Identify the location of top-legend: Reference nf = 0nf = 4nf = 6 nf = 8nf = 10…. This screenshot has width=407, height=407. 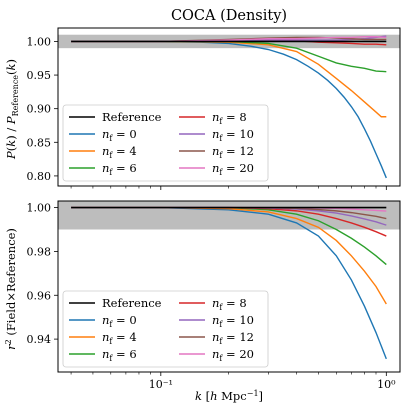
(165, 143).